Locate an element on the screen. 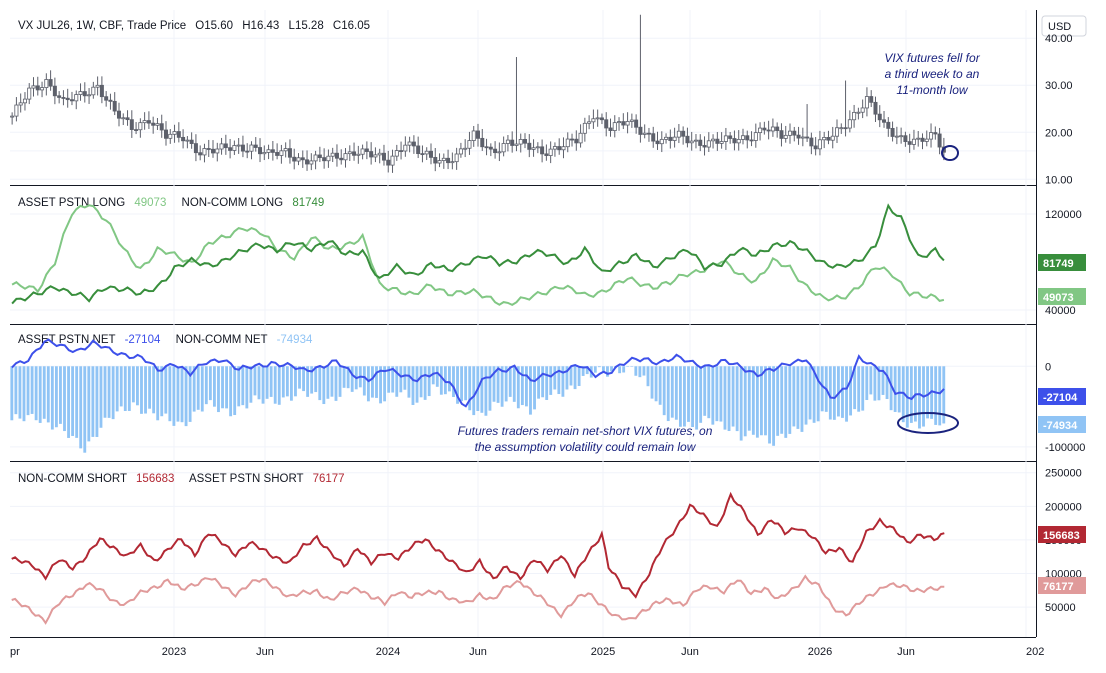 The height and width of the screenshot is (673, 1106). high-value: 16.43 is located at coordinates (265, 26).